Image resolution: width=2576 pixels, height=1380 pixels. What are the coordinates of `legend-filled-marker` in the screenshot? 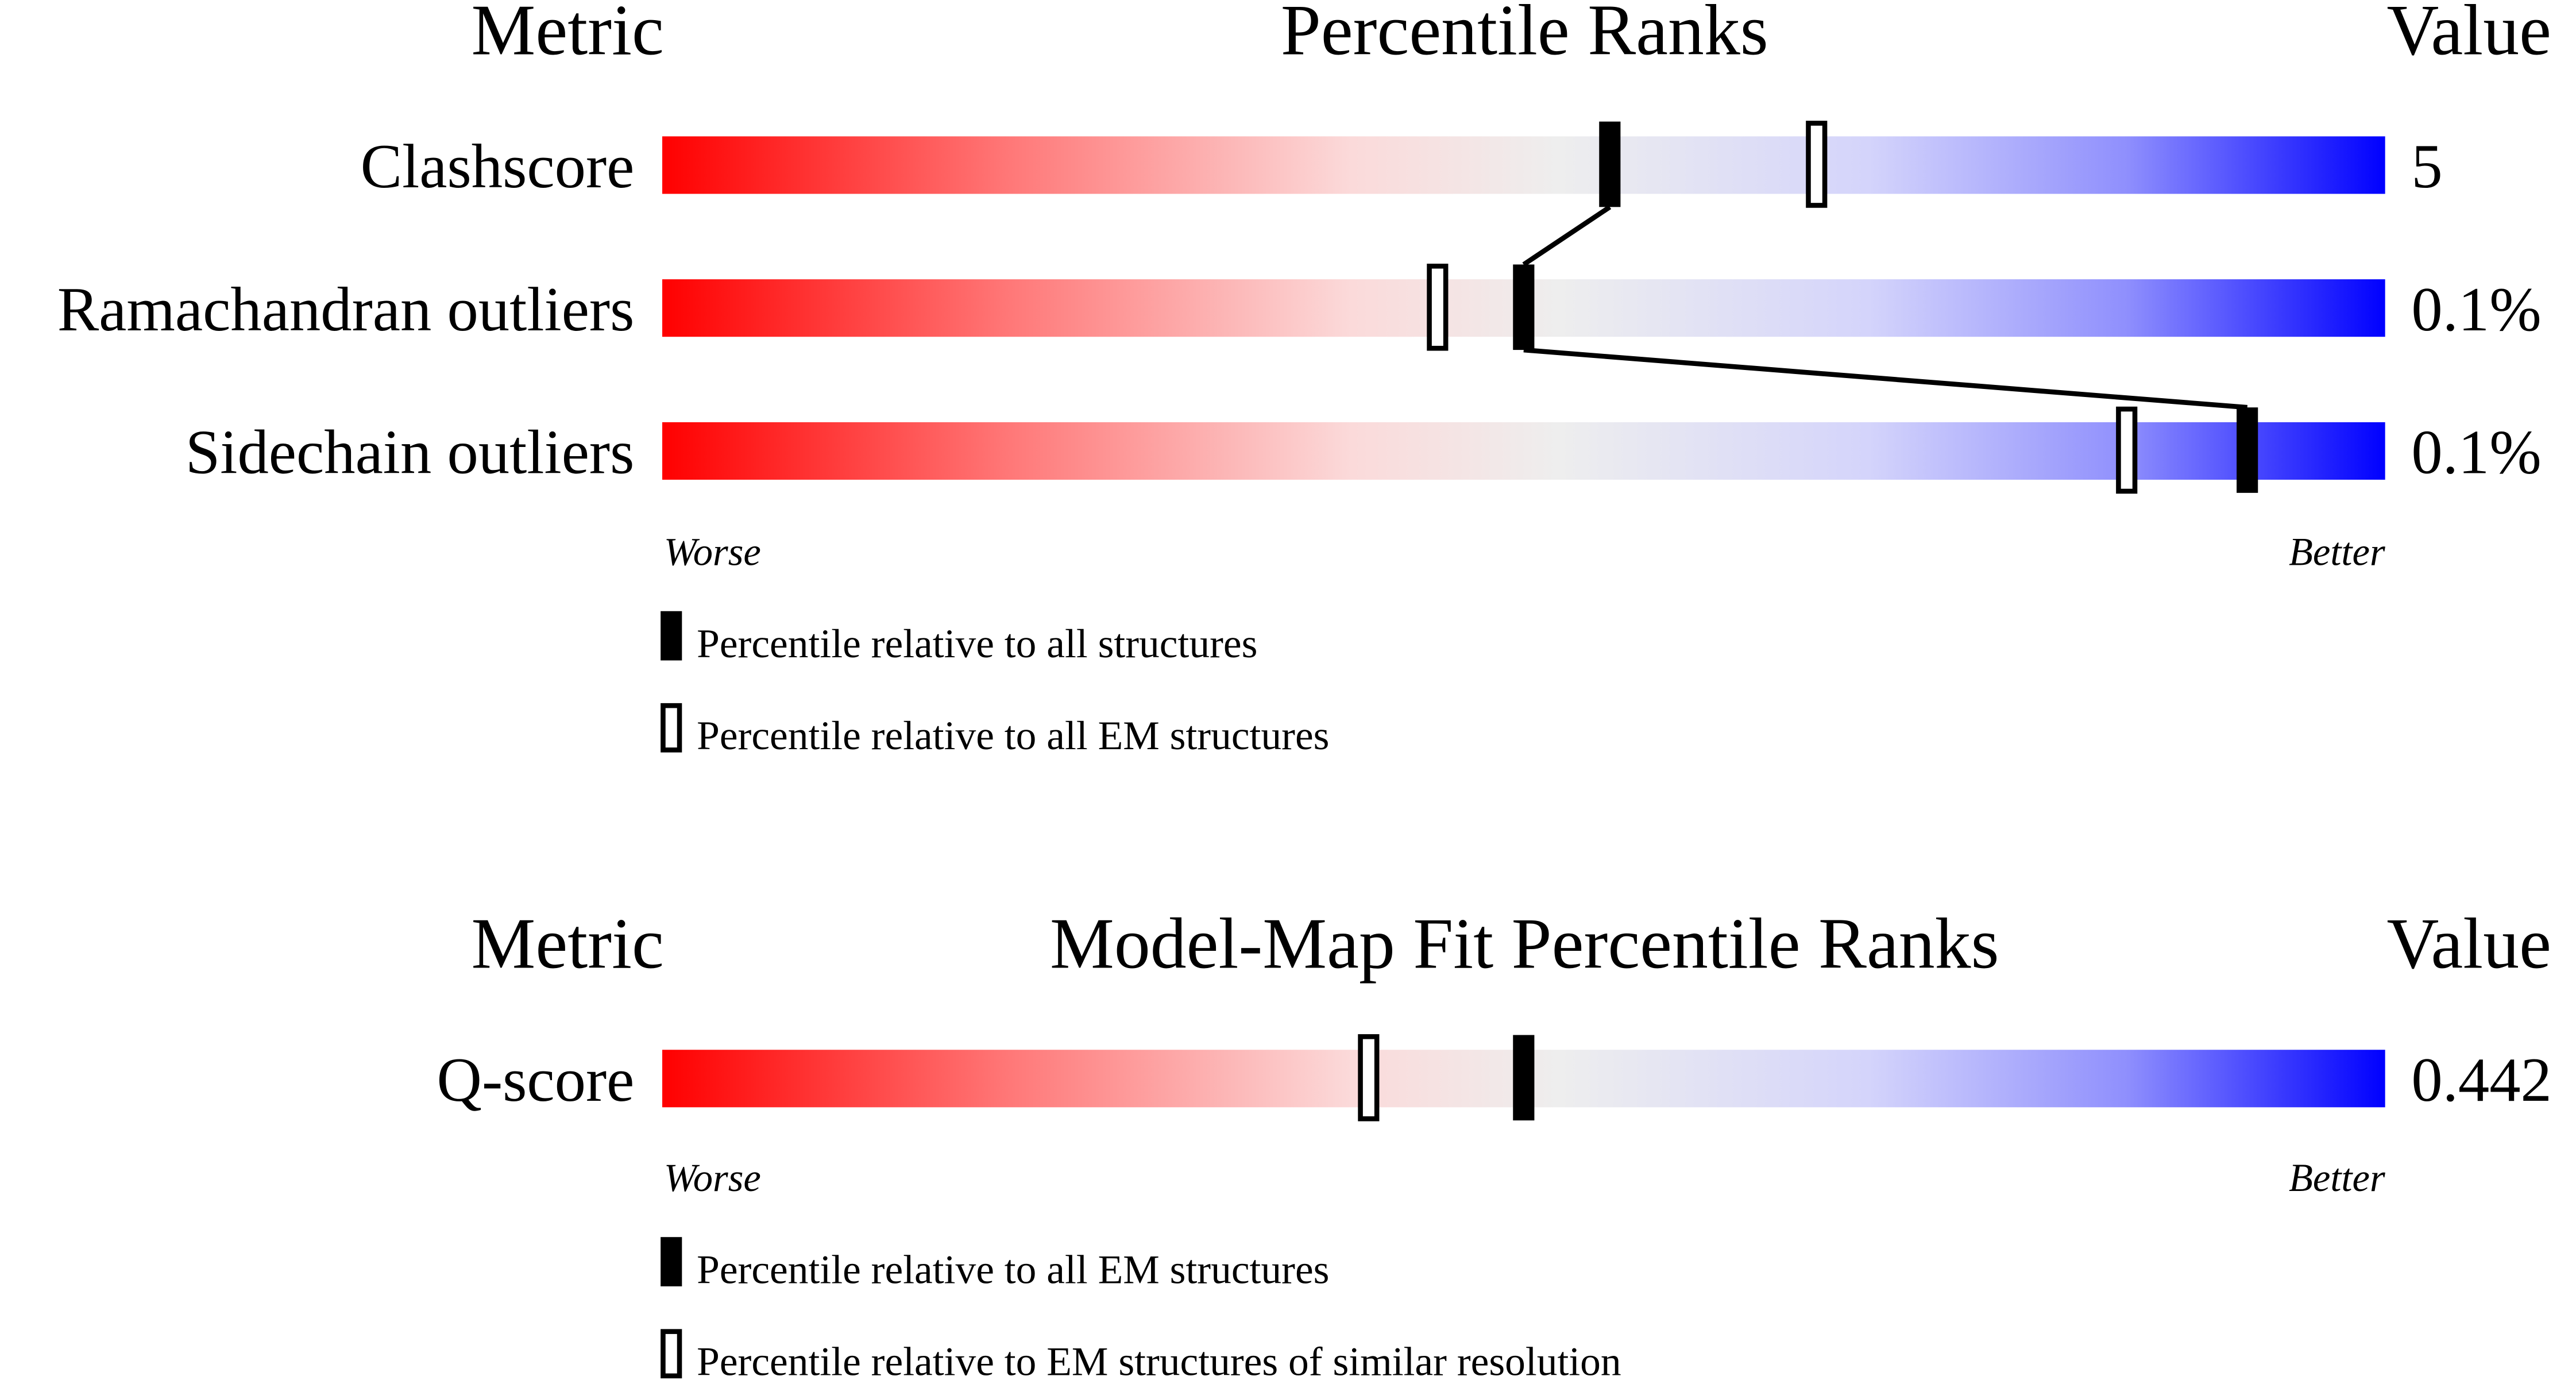 It's located at (671, 636).